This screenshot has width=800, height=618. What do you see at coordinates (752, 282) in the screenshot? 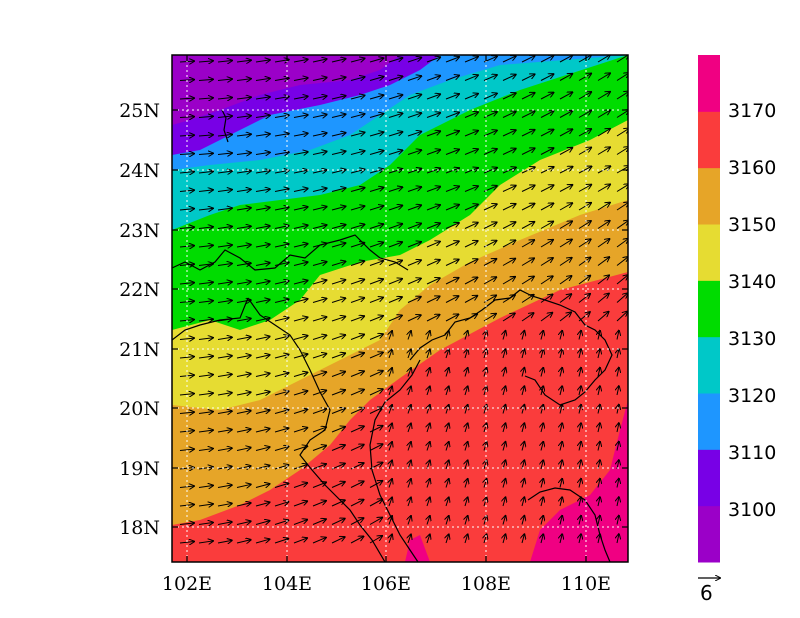
I see `colorbar-label: 3140` at bounding box center [752, 282].